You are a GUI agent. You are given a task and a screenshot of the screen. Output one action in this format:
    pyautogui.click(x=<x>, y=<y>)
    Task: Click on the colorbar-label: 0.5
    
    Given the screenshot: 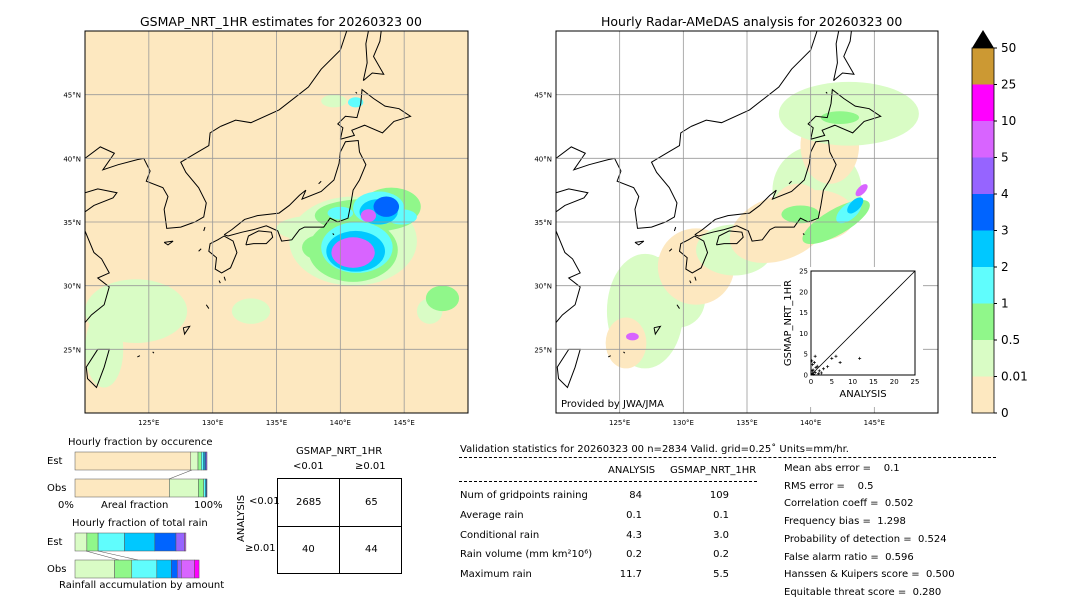 What is the action you would take?
    pyautogui.click(x=1010, y=340)
    